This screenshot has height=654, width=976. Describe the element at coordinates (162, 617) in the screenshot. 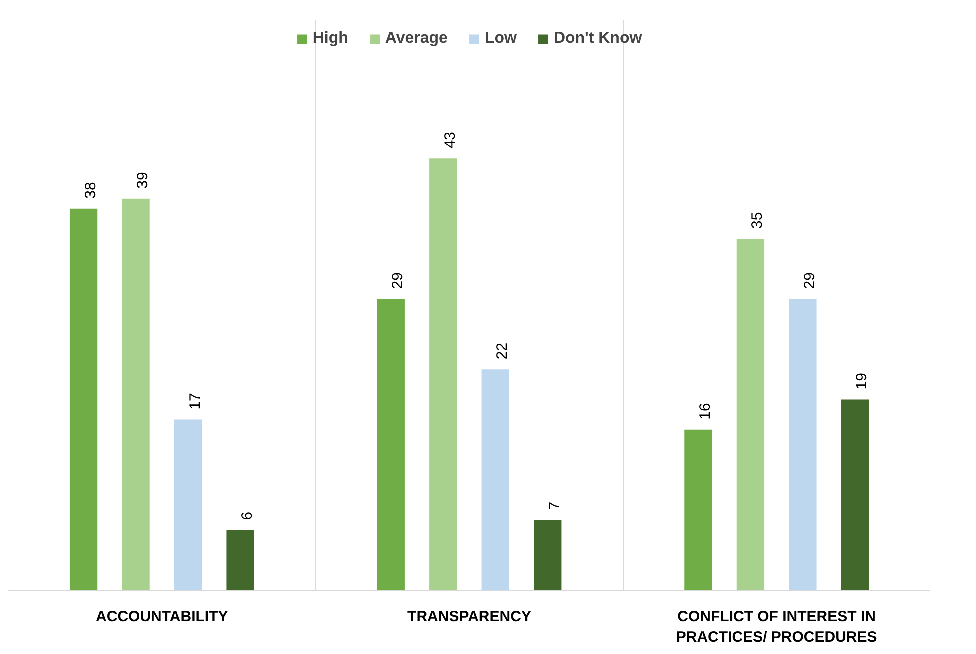

I see `x-tick-label: ACCOUNTABILITY` at that location.